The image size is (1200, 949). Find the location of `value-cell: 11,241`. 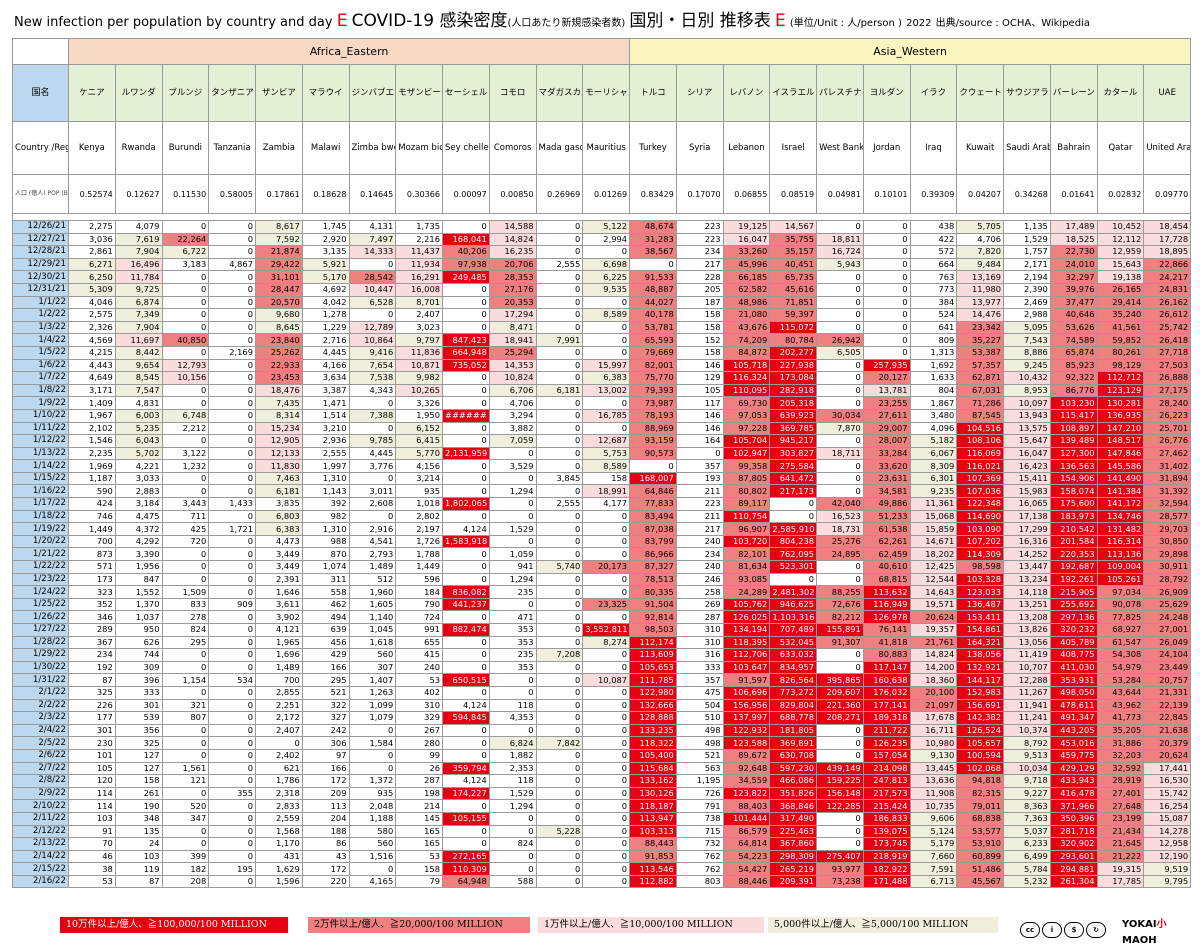

value-cell: 11,241 is located at coordinates (1027, 718).